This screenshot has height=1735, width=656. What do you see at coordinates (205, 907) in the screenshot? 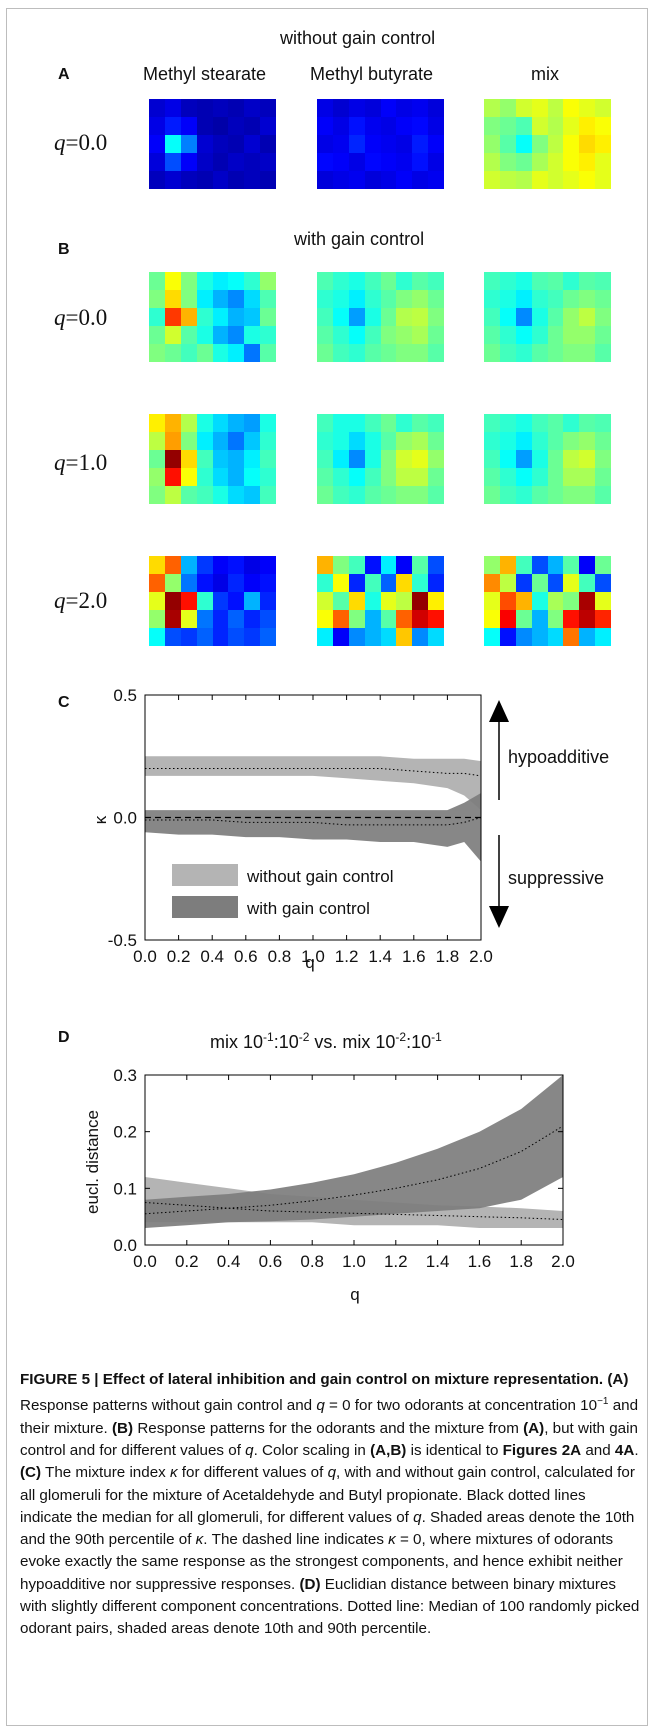
I see `legend-swatch-with` at bounding box center [205, 907].